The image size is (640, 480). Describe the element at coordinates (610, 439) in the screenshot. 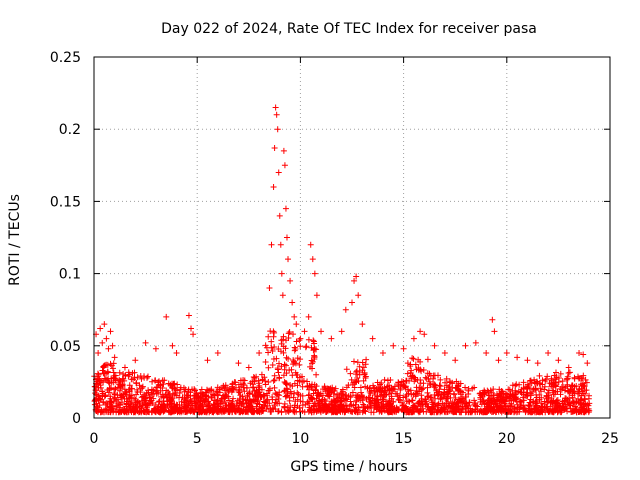

I see `x-tick-label: 25` at that location.